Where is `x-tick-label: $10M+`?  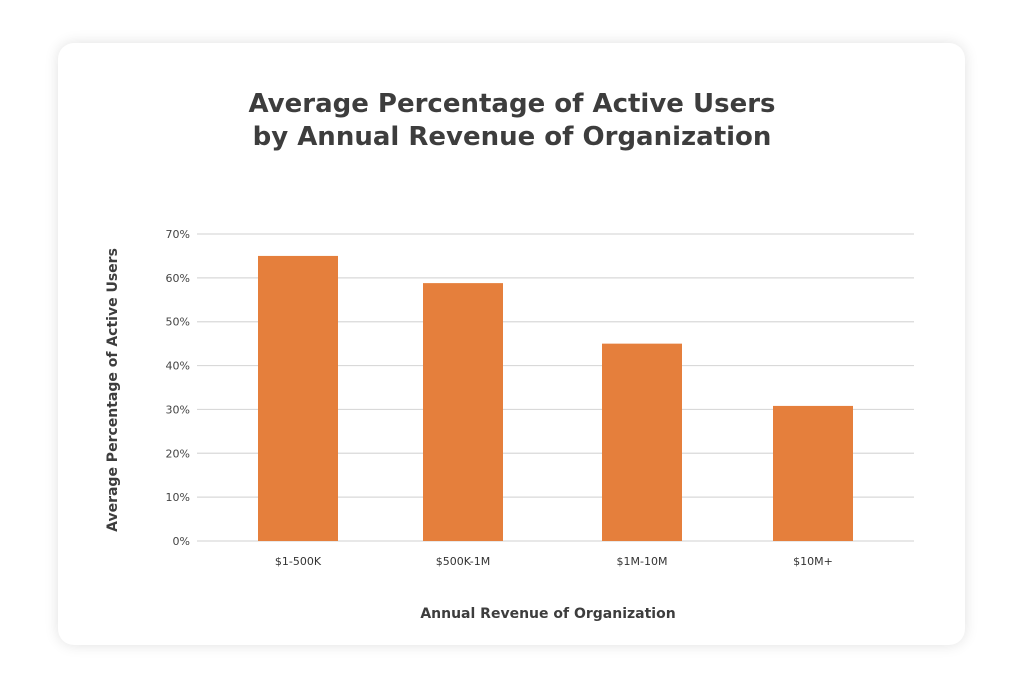 x-tick-label: $10M+ is located at coordinates (813, 561).